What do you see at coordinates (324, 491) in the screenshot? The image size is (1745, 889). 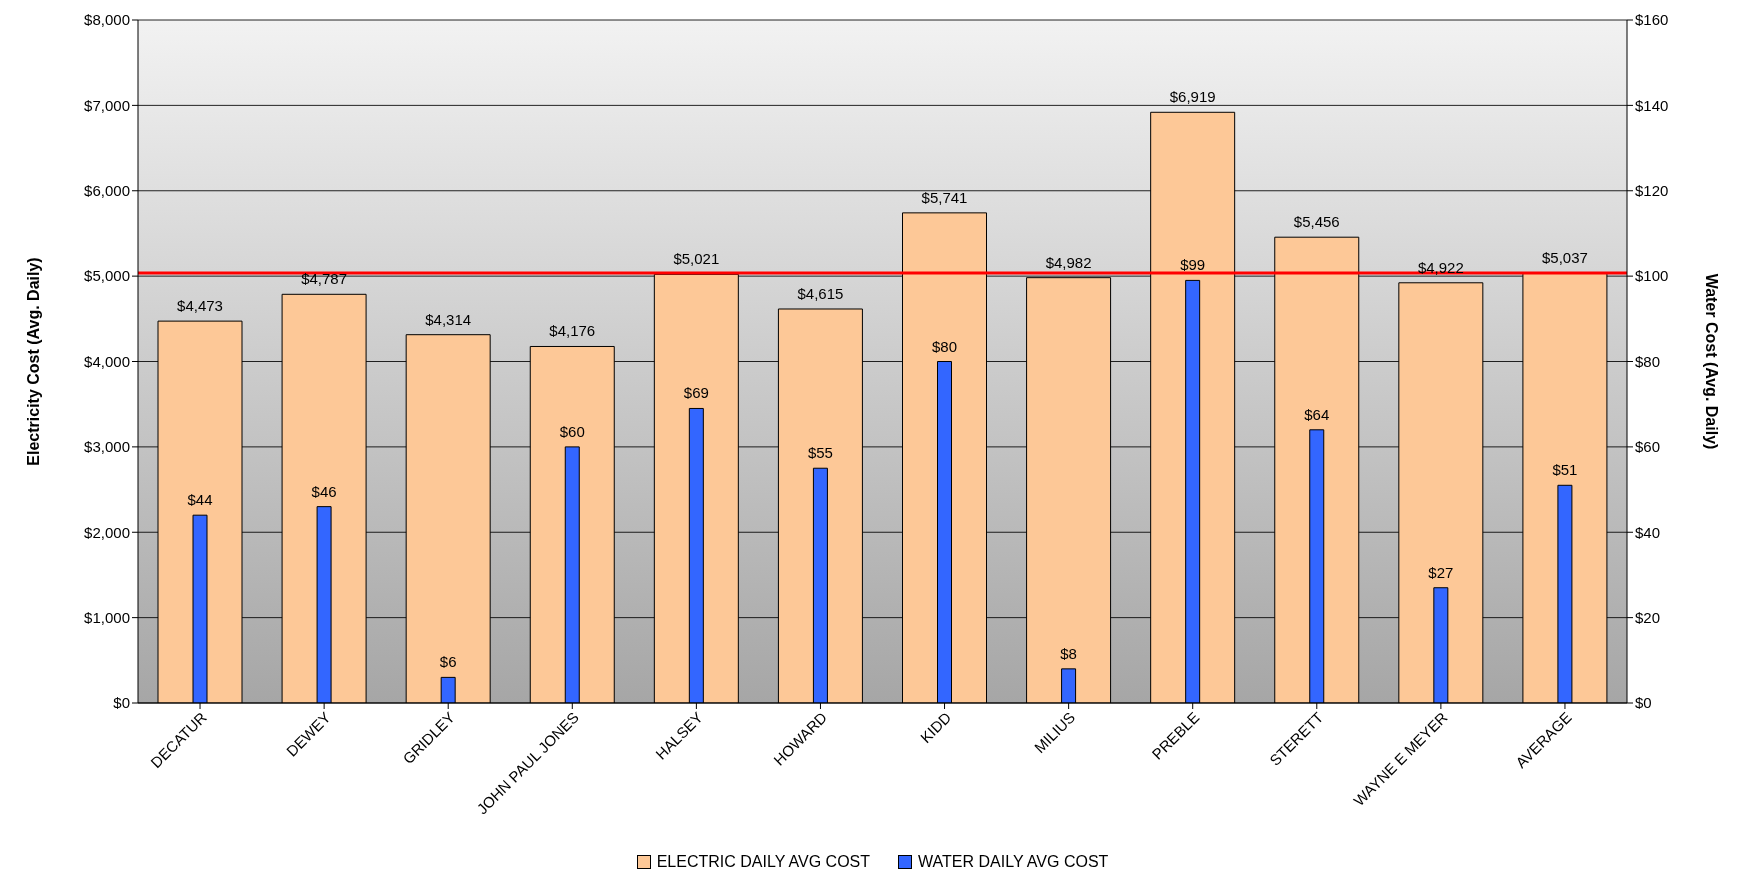 I see `data-label: $46` at bounding box center [324, 491].